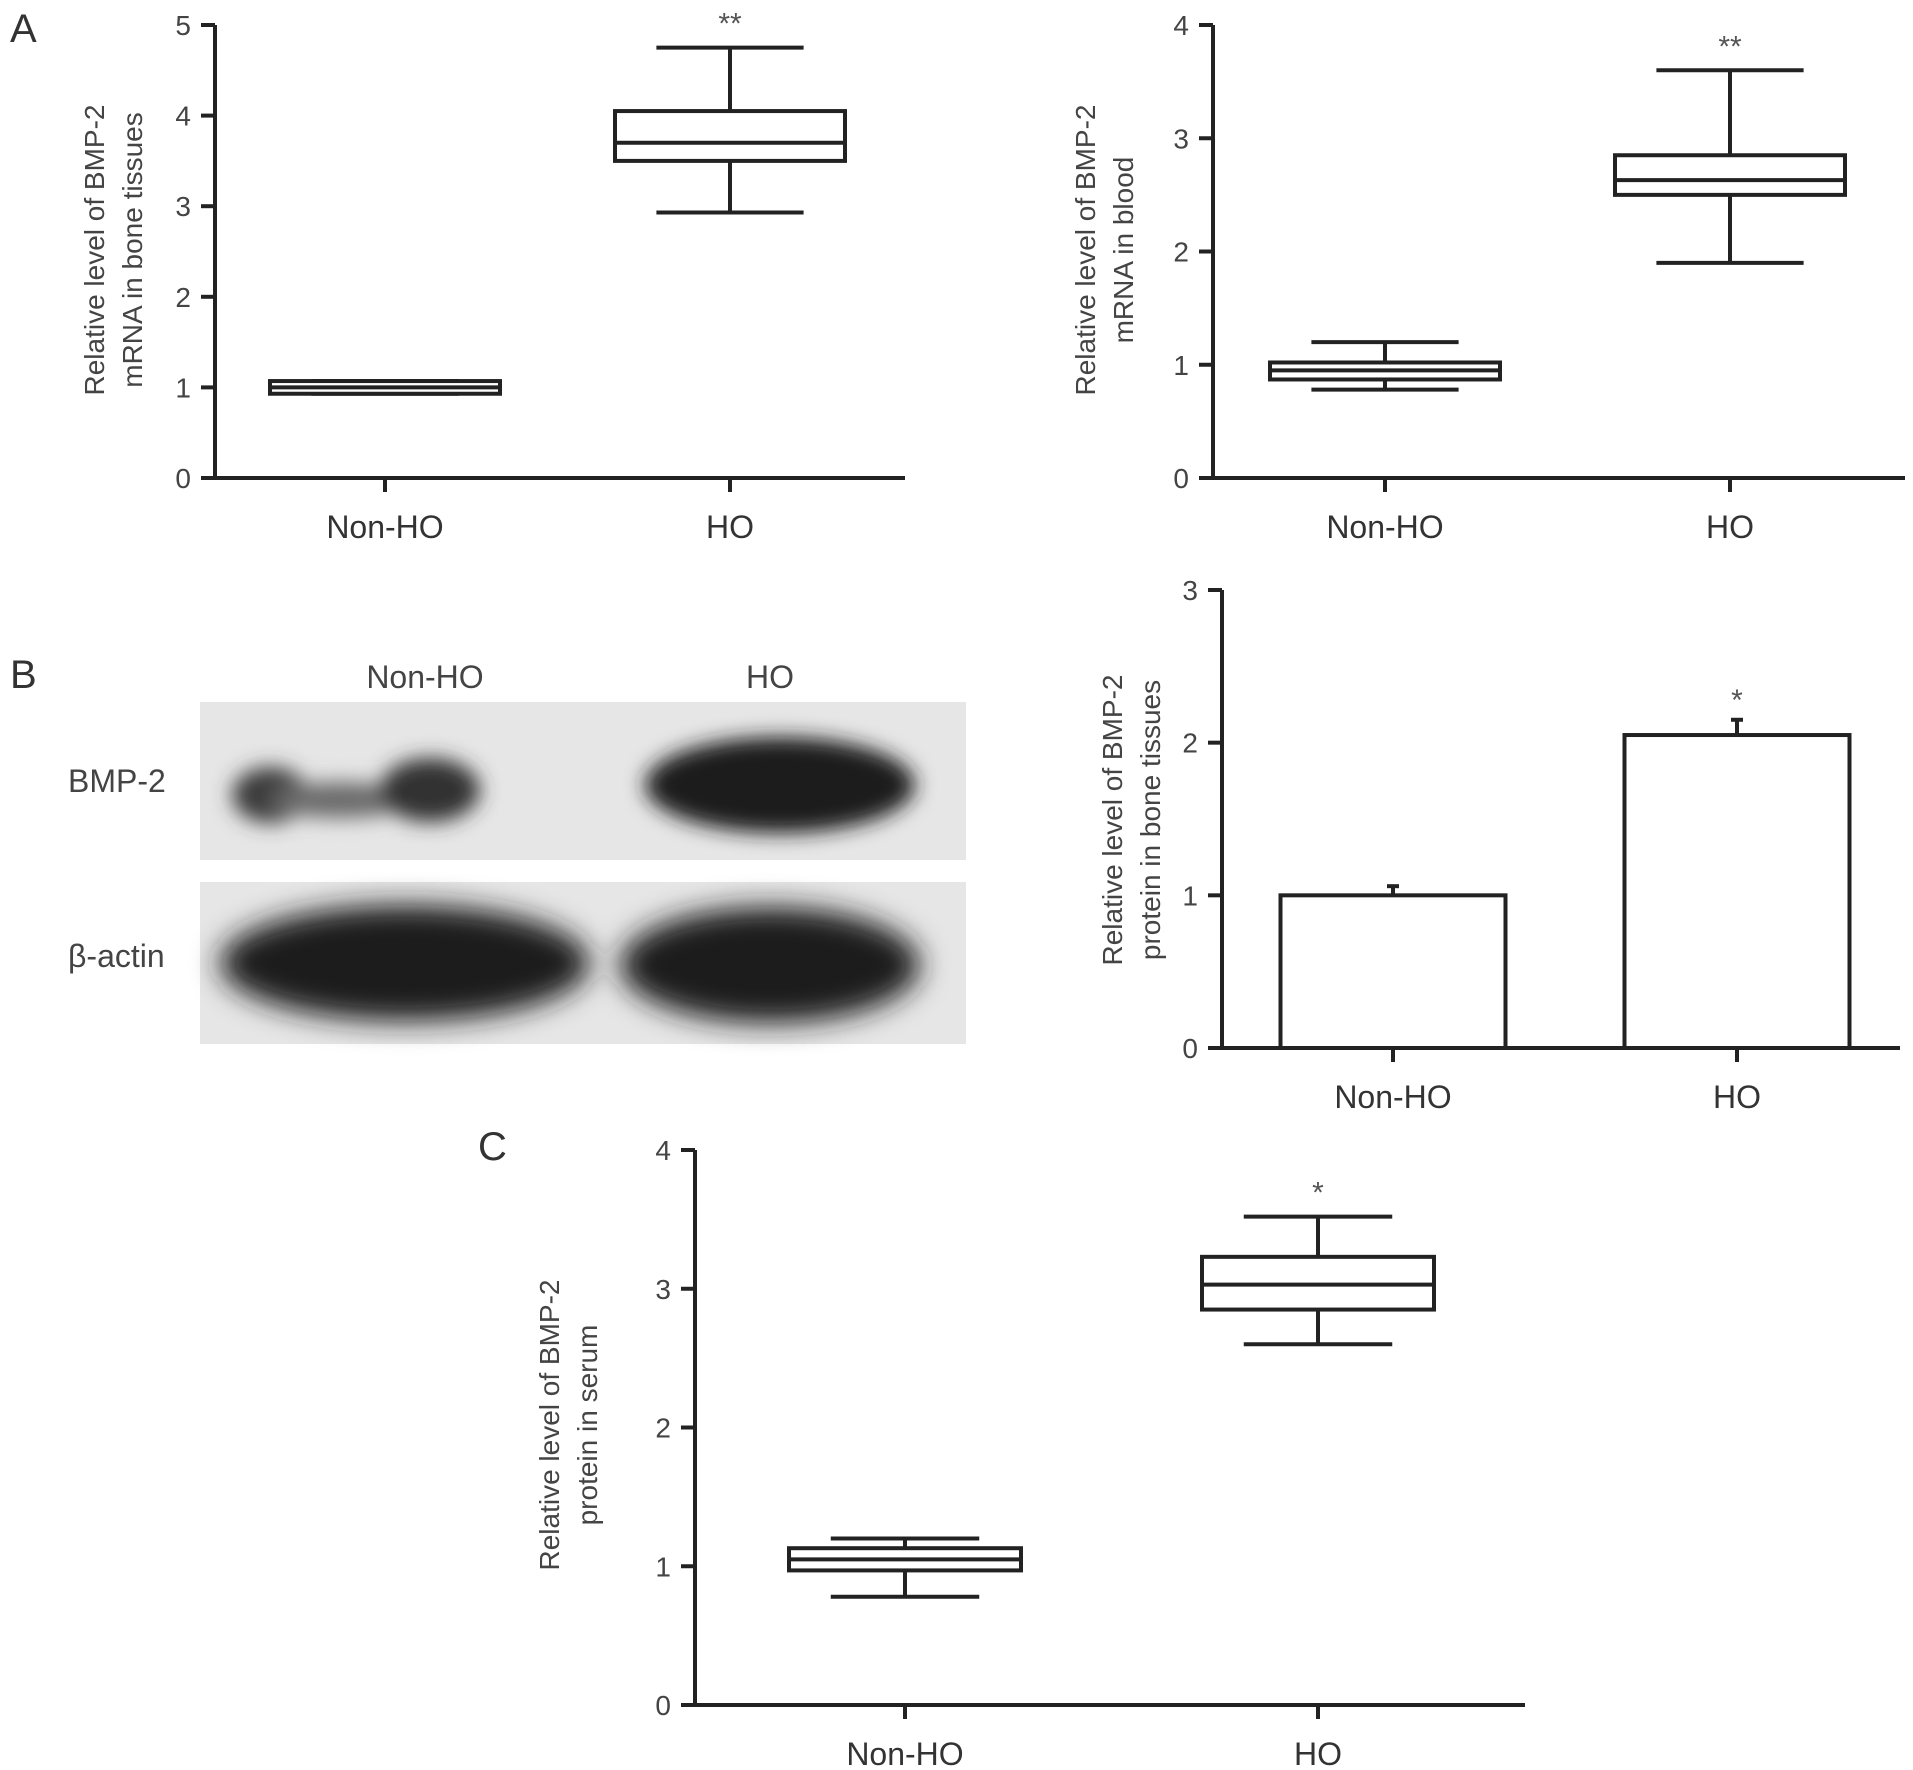  What do you see at coordinates (116, 956) in the screenshot?
I see `blot-row-label-actin: β-actin` at bounding box center [116, 956].